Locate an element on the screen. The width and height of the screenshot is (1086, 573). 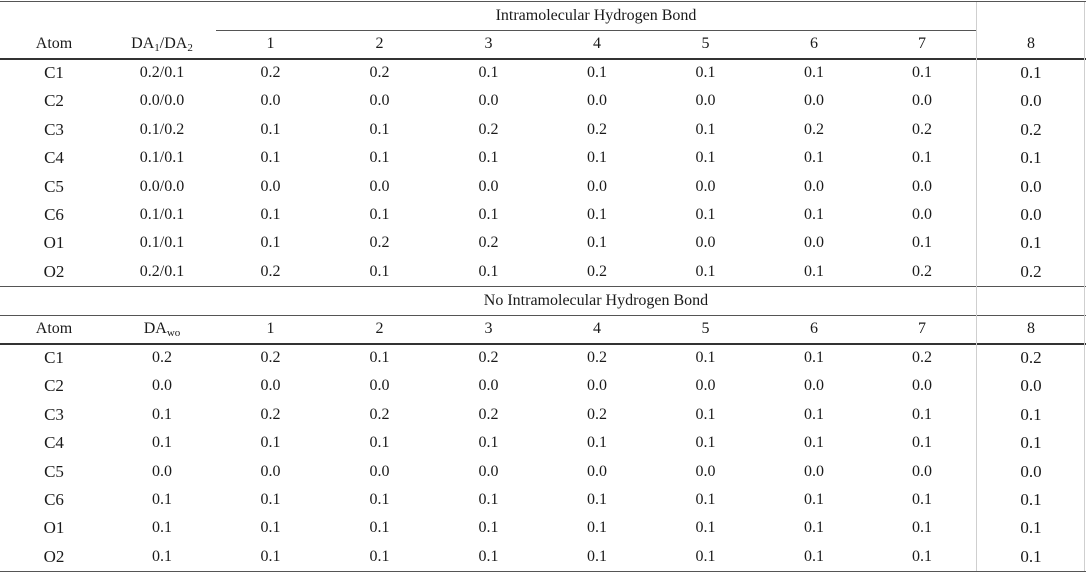
atom-cell: C5 is located at coordinates (54, 471).